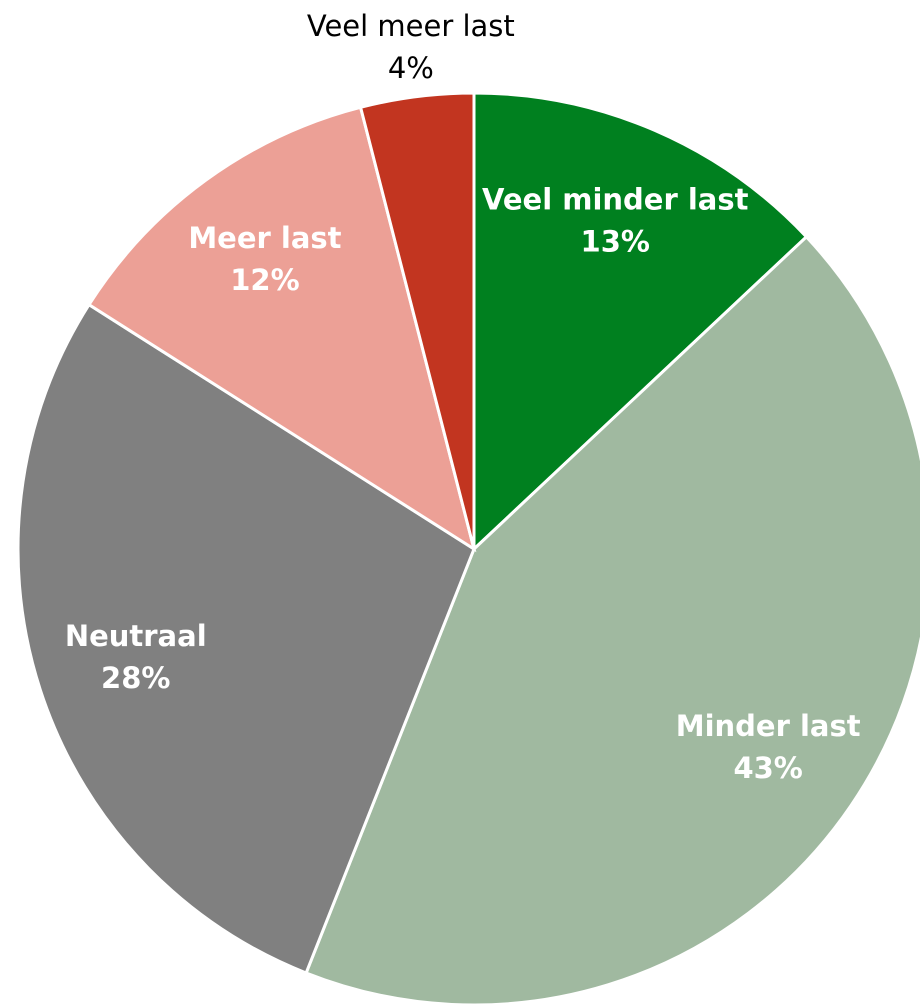 The width and height of the screenshot is (920, 1004). I want to click on slice-value-label: 43%, so click(767, 768).